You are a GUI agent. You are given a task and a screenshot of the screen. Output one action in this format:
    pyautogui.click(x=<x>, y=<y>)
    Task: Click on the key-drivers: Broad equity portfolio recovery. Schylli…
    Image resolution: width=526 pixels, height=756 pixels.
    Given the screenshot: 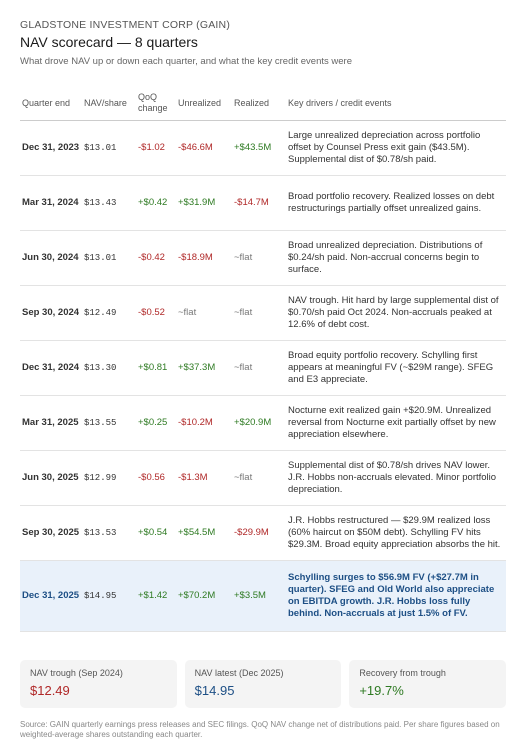 What is the action you would take?
    pyautogui.click(x=396, y=368)
    